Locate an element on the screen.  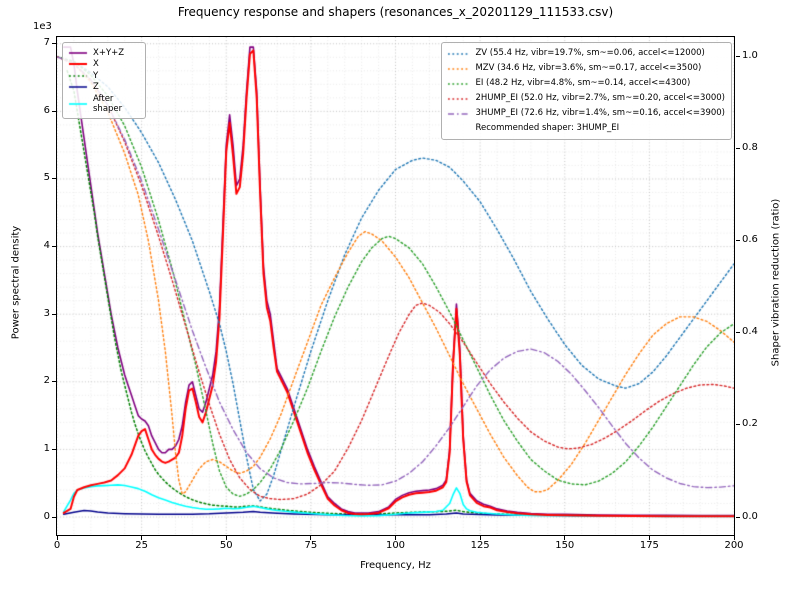
legend-item: X+Y+Z is located at coordinates (103, 52).